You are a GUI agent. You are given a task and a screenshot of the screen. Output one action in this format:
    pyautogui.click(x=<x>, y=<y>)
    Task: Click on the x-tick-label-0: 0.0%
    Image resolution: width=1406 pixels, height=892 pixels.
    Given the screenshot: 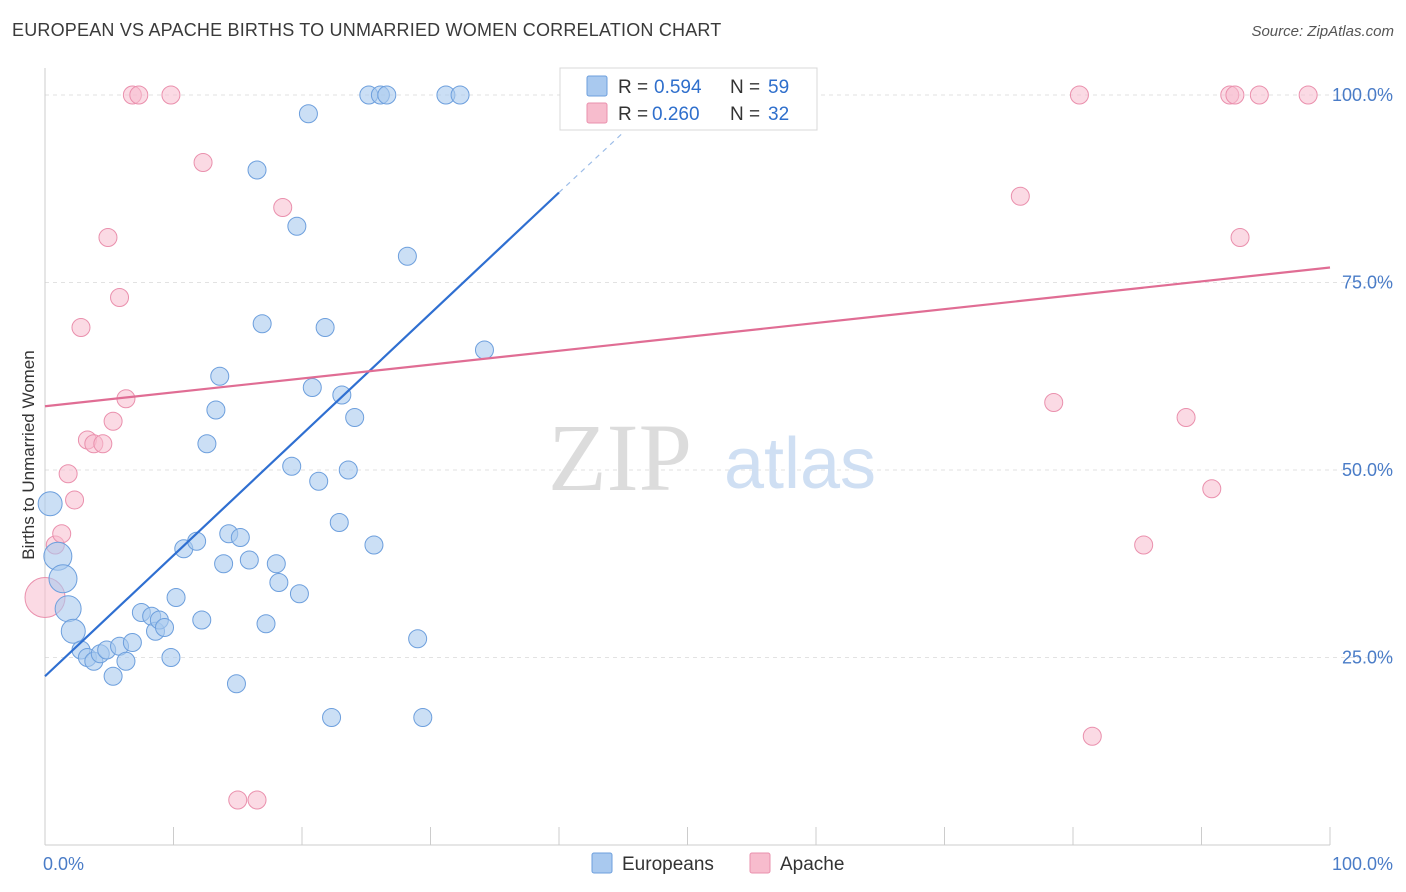 What is the action you would take?
    pyautogui.click(x=63, y=864)
    